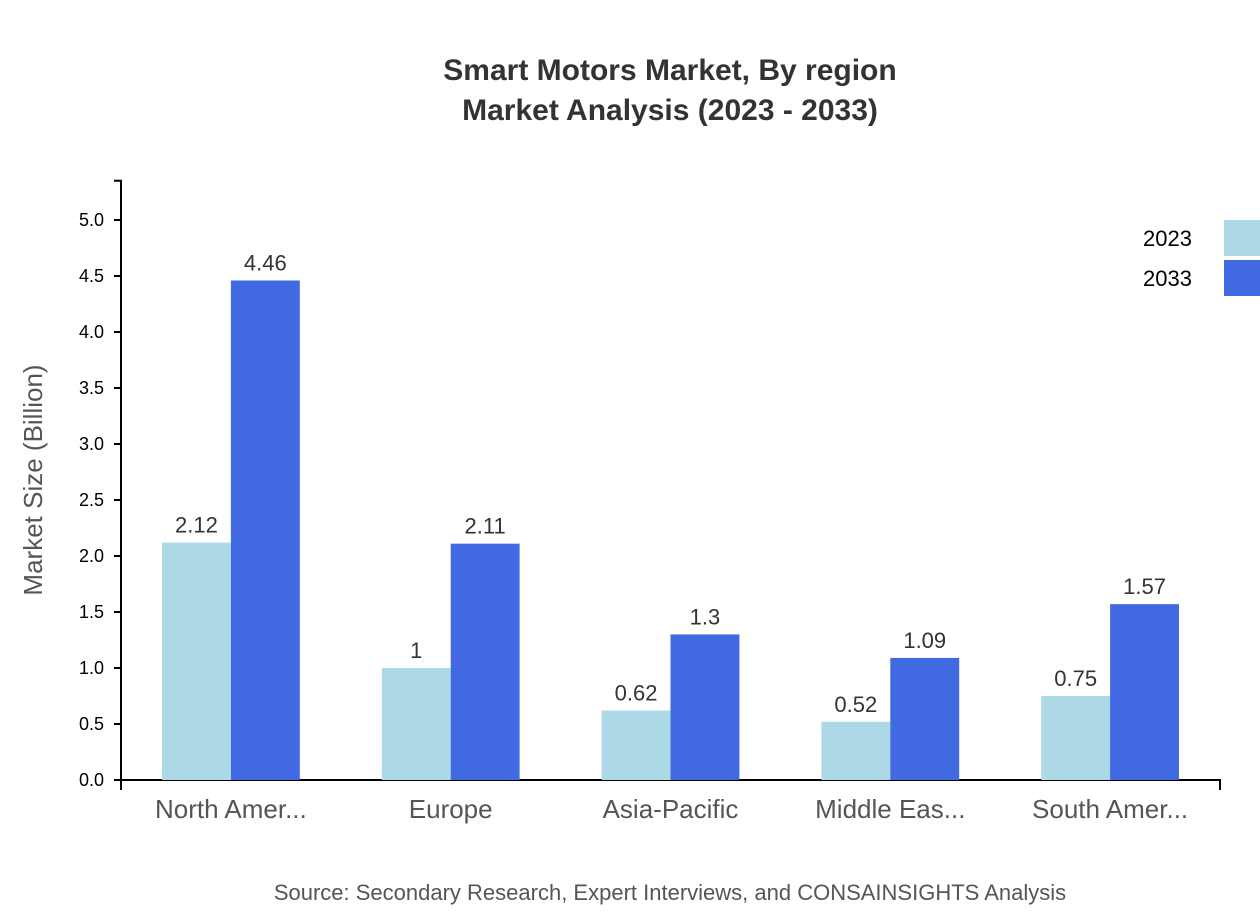 The height and width of the screenshot is (920, 1260). Describe the element at coordinates (669, 70) in the screenshot. I see `chart-title: Smart Motors Market, By region` at that location.